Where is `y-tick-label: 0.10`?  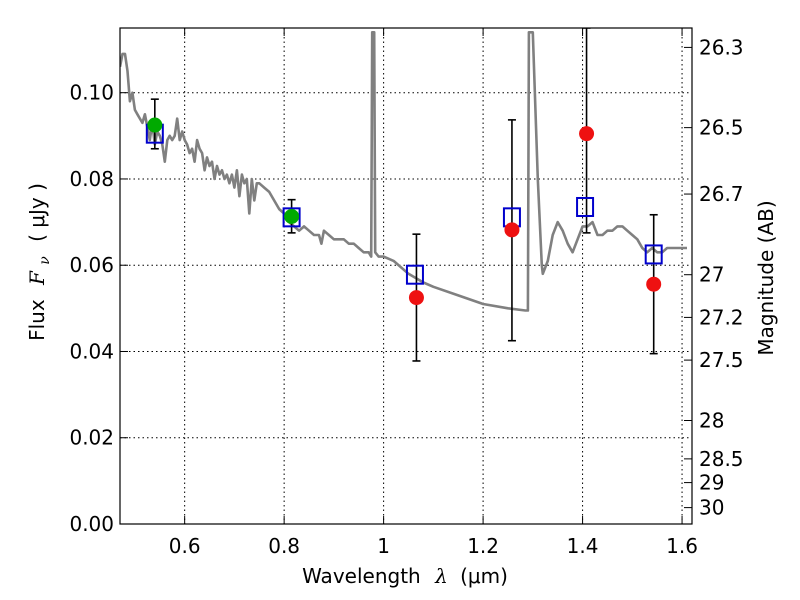 y-tick-label: 0.10 is located at coordinates (91, 93).